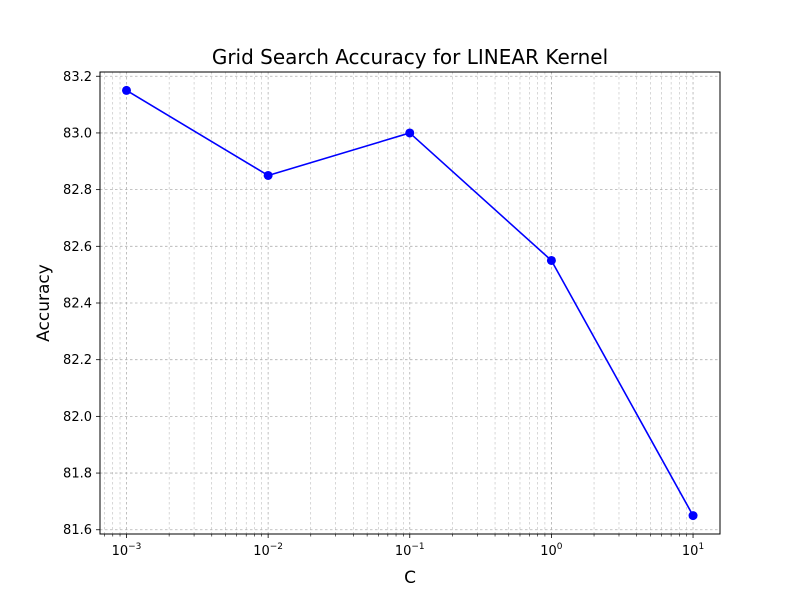 This screenshot has width=800, height=600. I want to click on y-tick-label: 83.2, so click(77, 77).